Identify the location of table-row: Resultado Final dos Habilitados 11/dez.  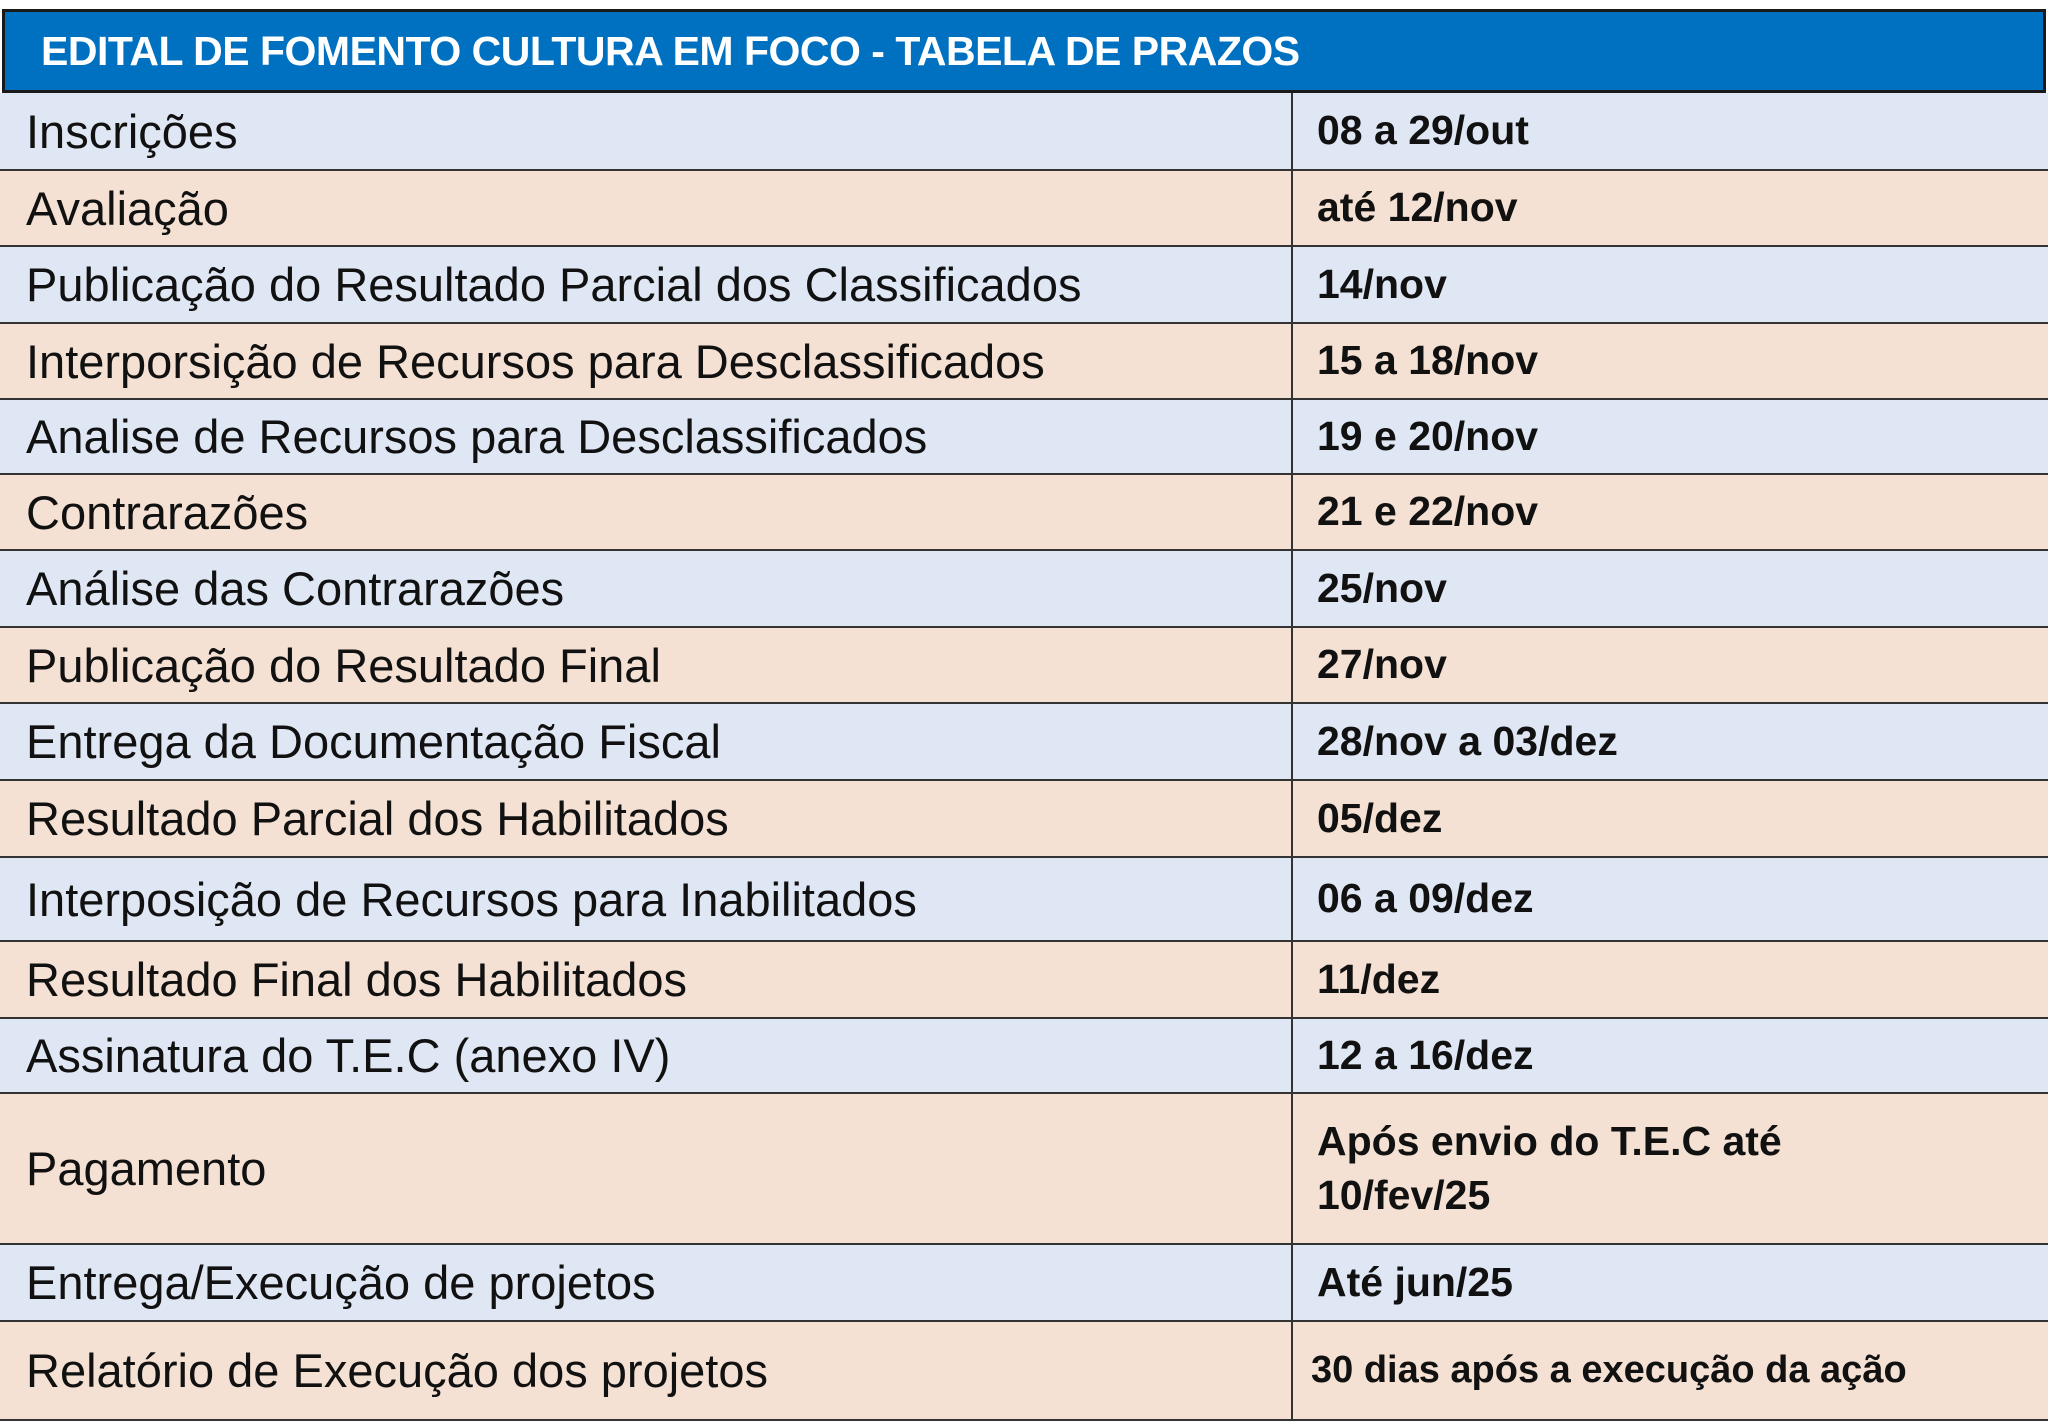
(1024, 980).